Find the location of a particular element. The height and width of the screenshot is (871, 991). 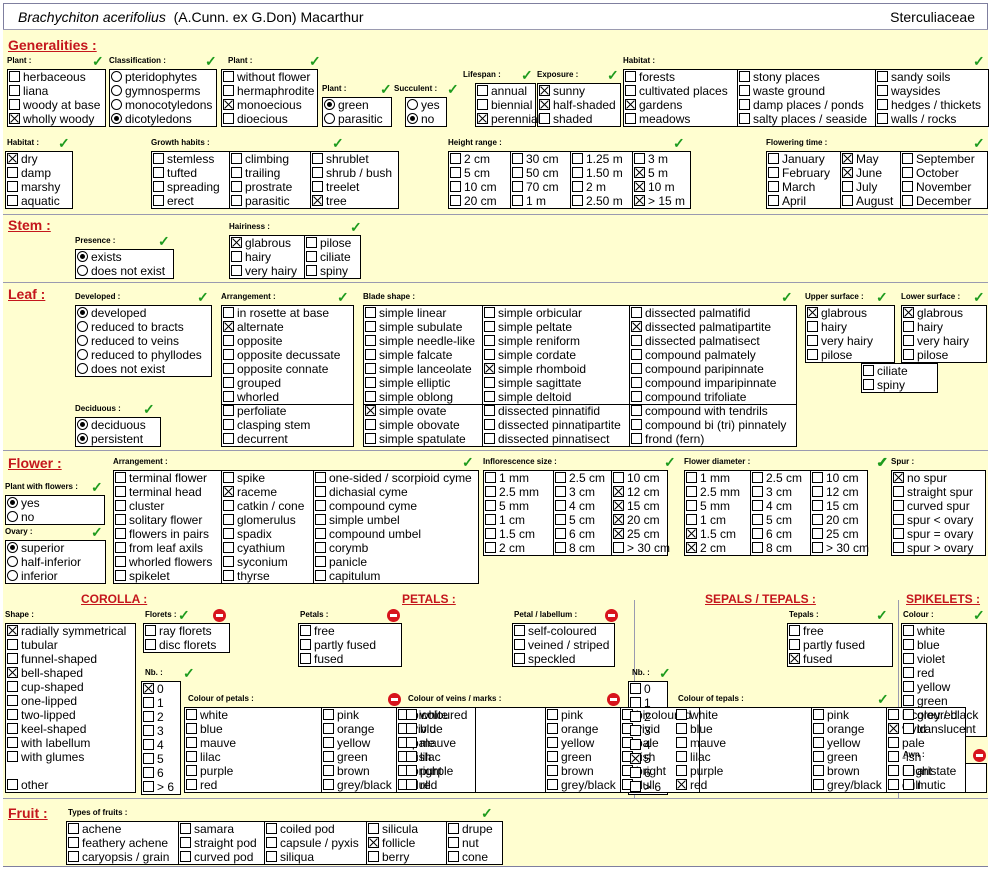

option-8-cm: 8 cm is located at coordinates (575, 548).